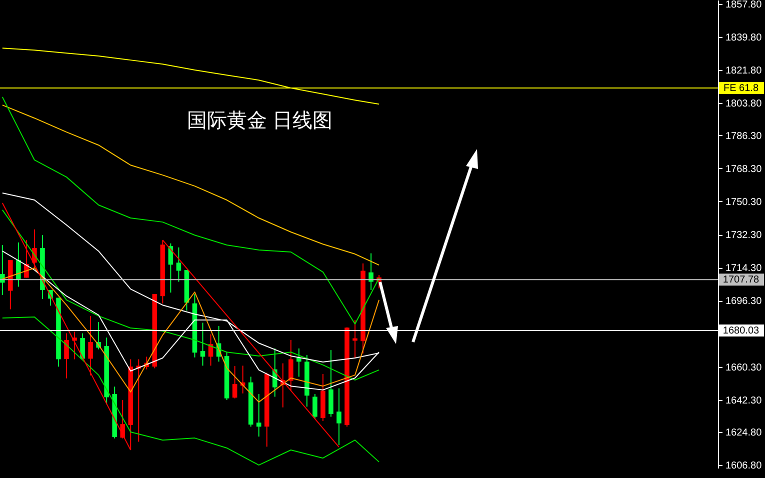 This screenshot has width=765, height=478. I want to click on y-tick-label: 1839.80, so click(744, 38).